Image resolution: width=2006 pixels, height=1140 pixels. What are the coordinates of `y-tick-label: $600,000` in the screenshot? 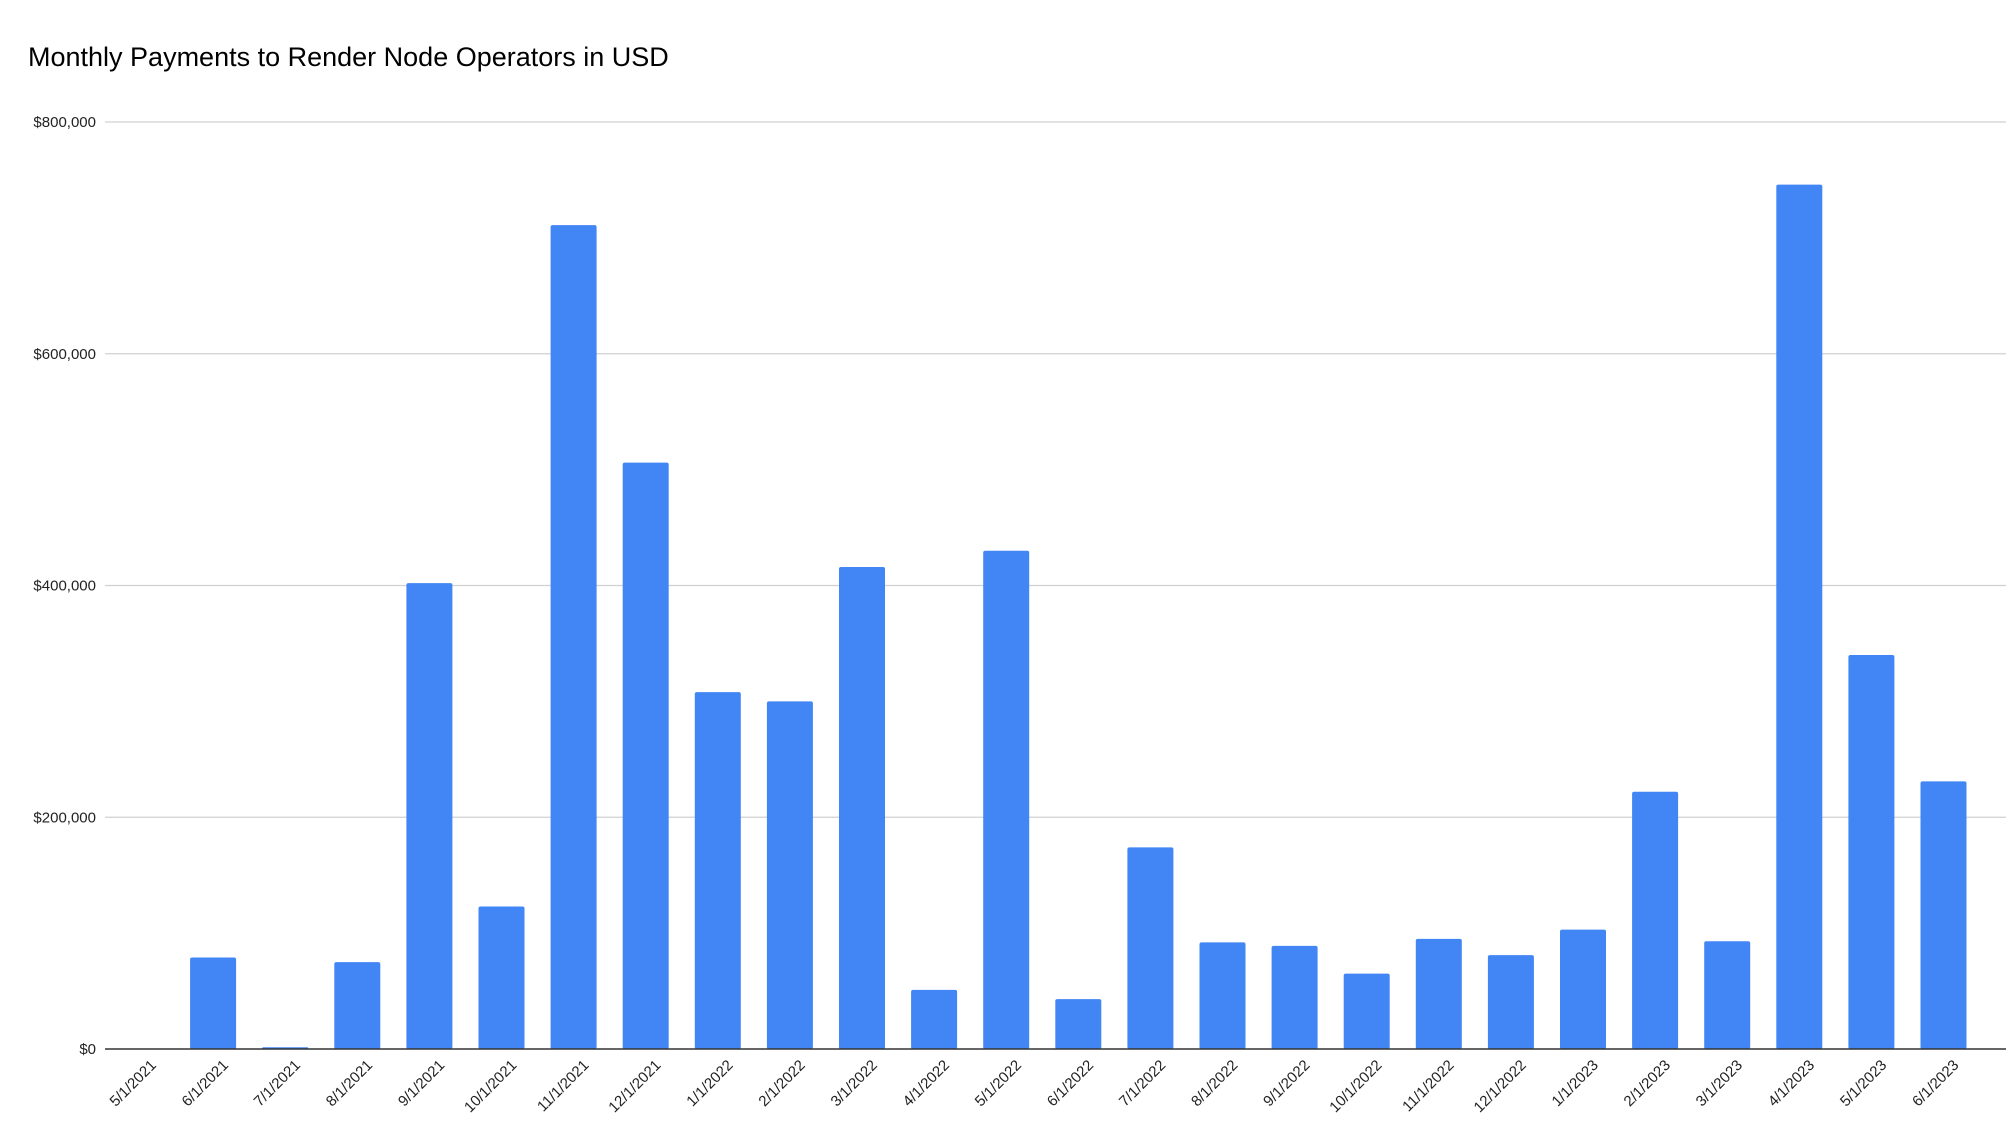 It's located at (64, 354).